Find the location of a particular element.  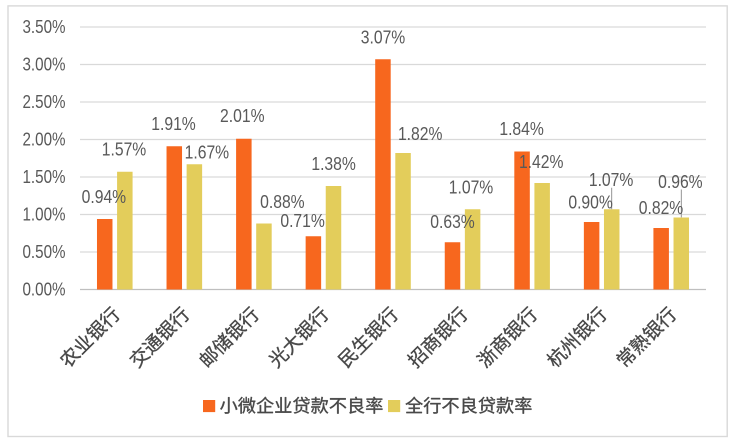

svg-text: 0.63% is located at coordinates (452, 222).